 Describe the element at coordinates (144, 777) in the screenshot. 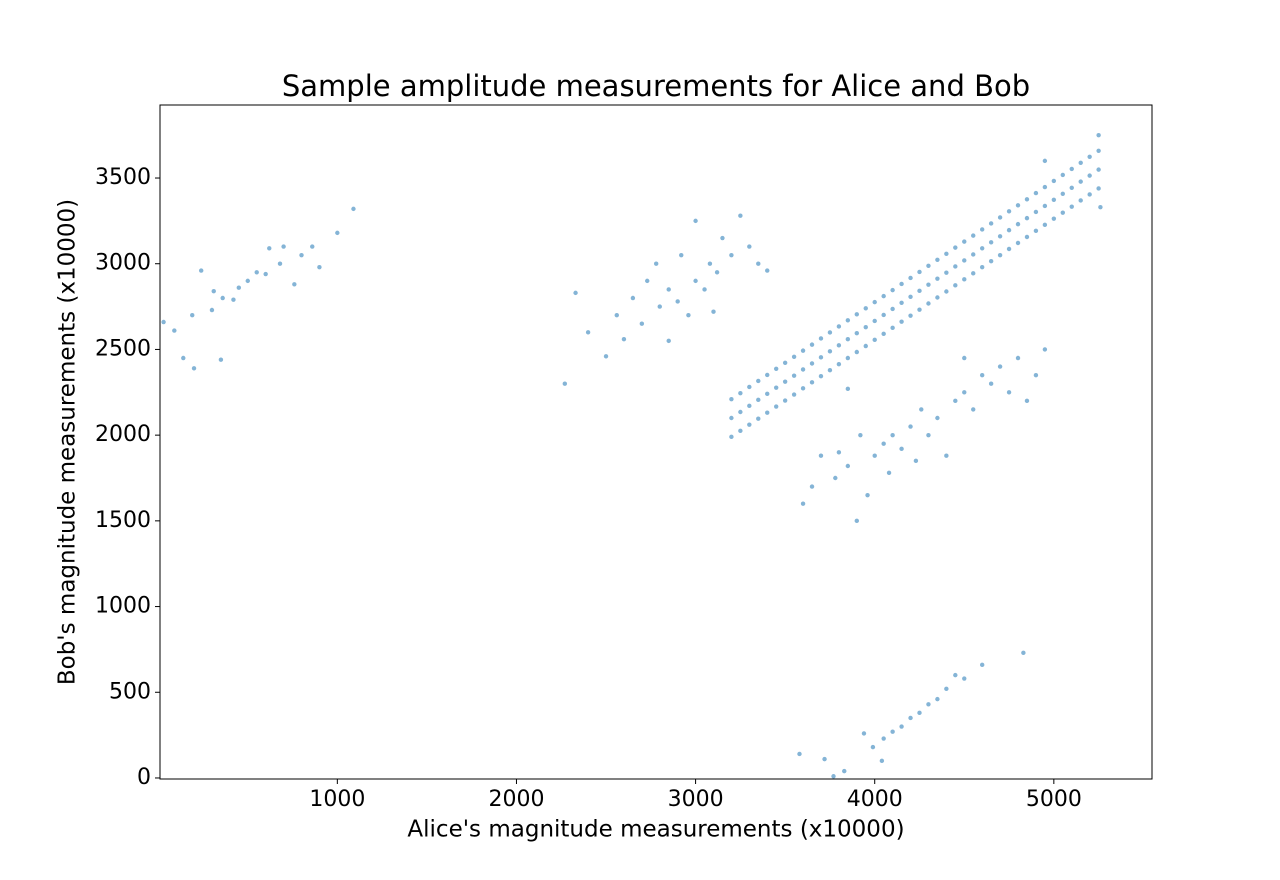

I see `y-tick-label: 0` at that location.